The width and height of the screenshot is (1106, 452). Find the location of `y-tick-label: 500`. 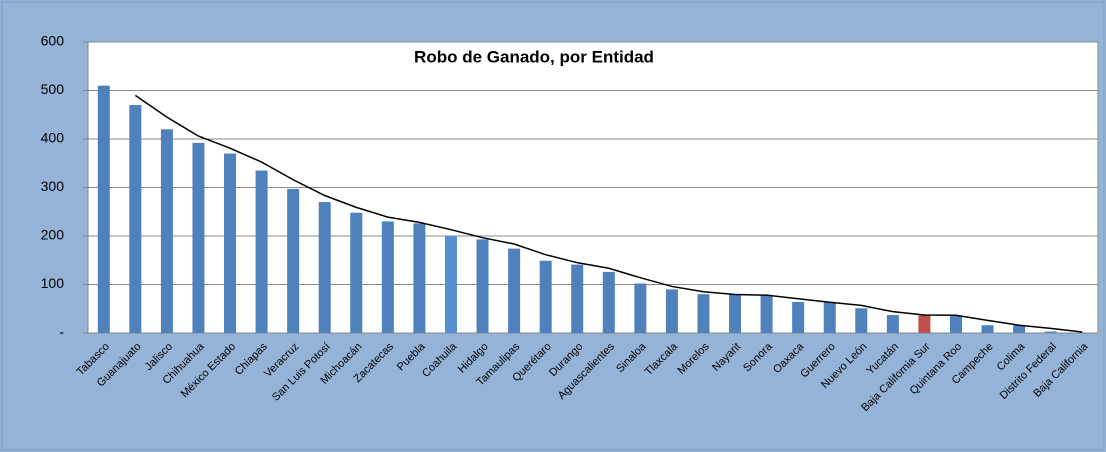

y-tick-label: 500 is located at coordinates (53, 89).